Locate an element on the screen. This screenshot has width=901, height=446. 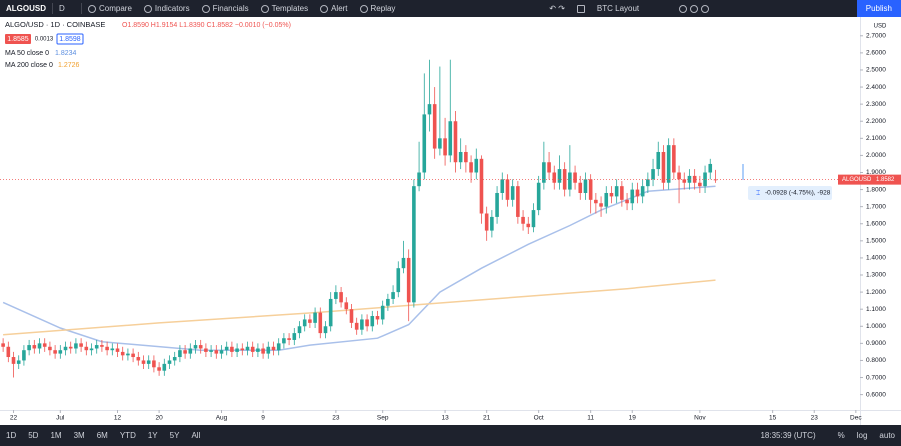
measure-text: -0.0928 (-4.75%), -928 is located at coordinates (798, 193).